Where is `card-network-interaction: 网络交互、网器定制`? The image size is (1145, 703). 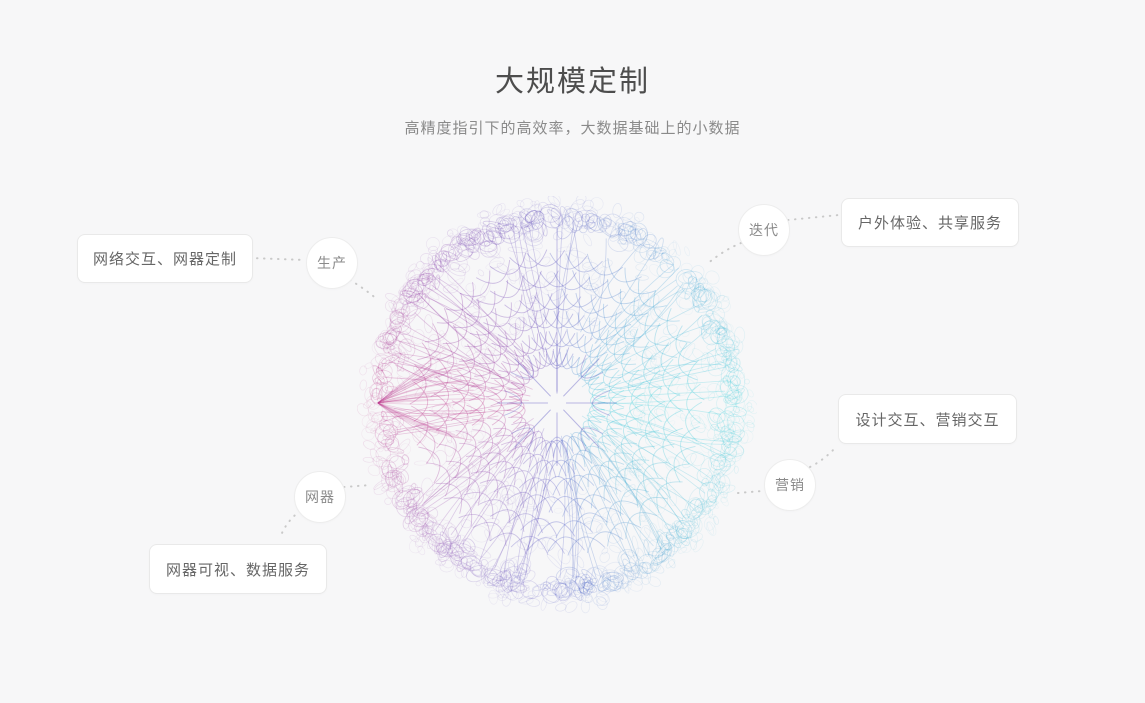
card-network-interaction: 网络交互、网器定制 is located at coordinates (165, 258).